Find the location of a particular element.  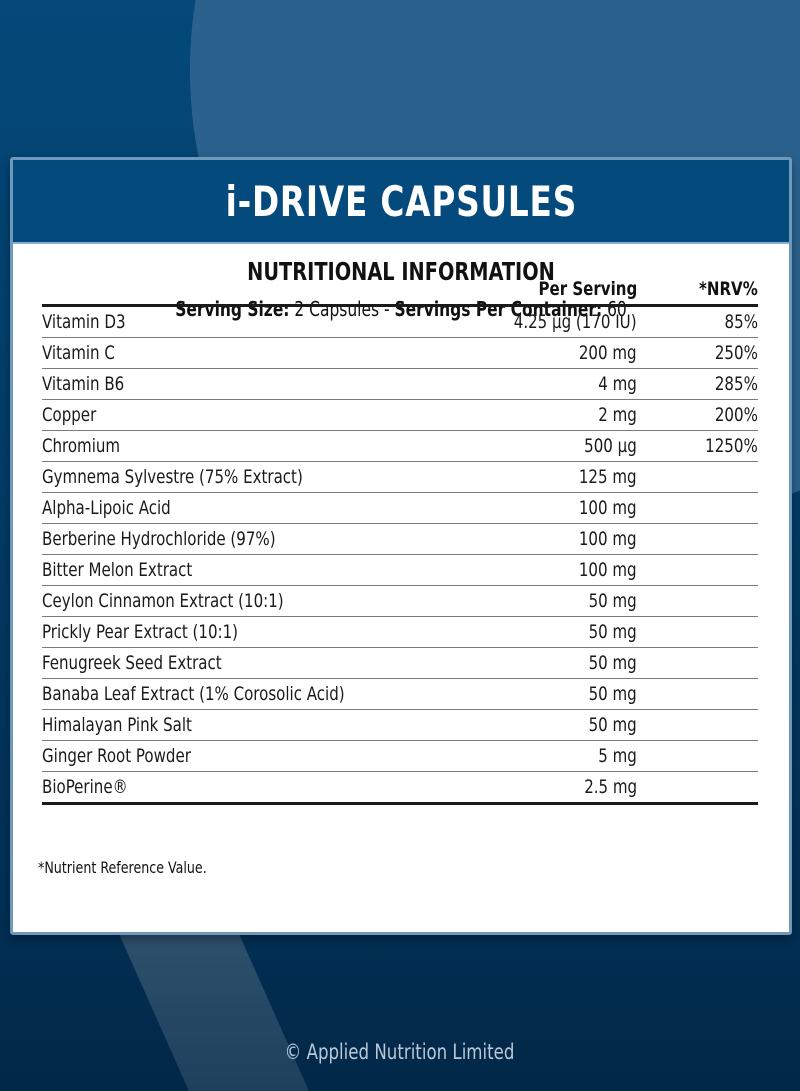

per-serving-value: 200 mg is located at coordinates (608, 353).